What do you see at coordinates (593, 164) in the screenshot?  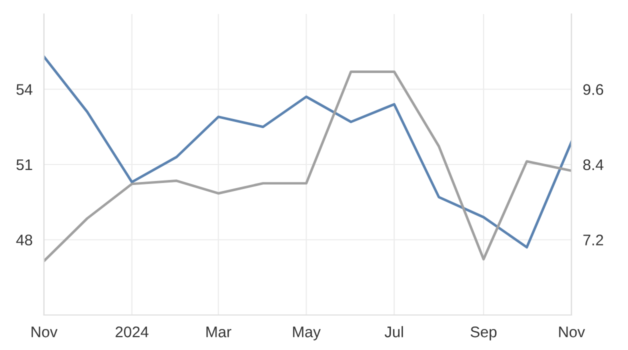 I see `y2-tick-label: 8.4` at bounding box center [593, 164].